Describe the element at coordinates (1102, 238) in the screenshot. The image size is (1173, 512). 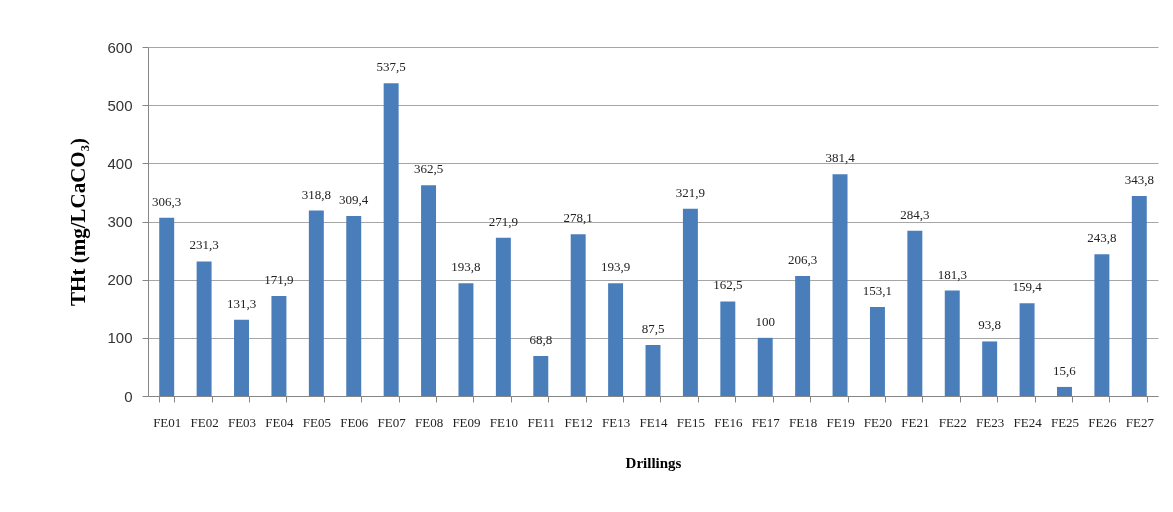
I see `data-label: 243,8` at that location.